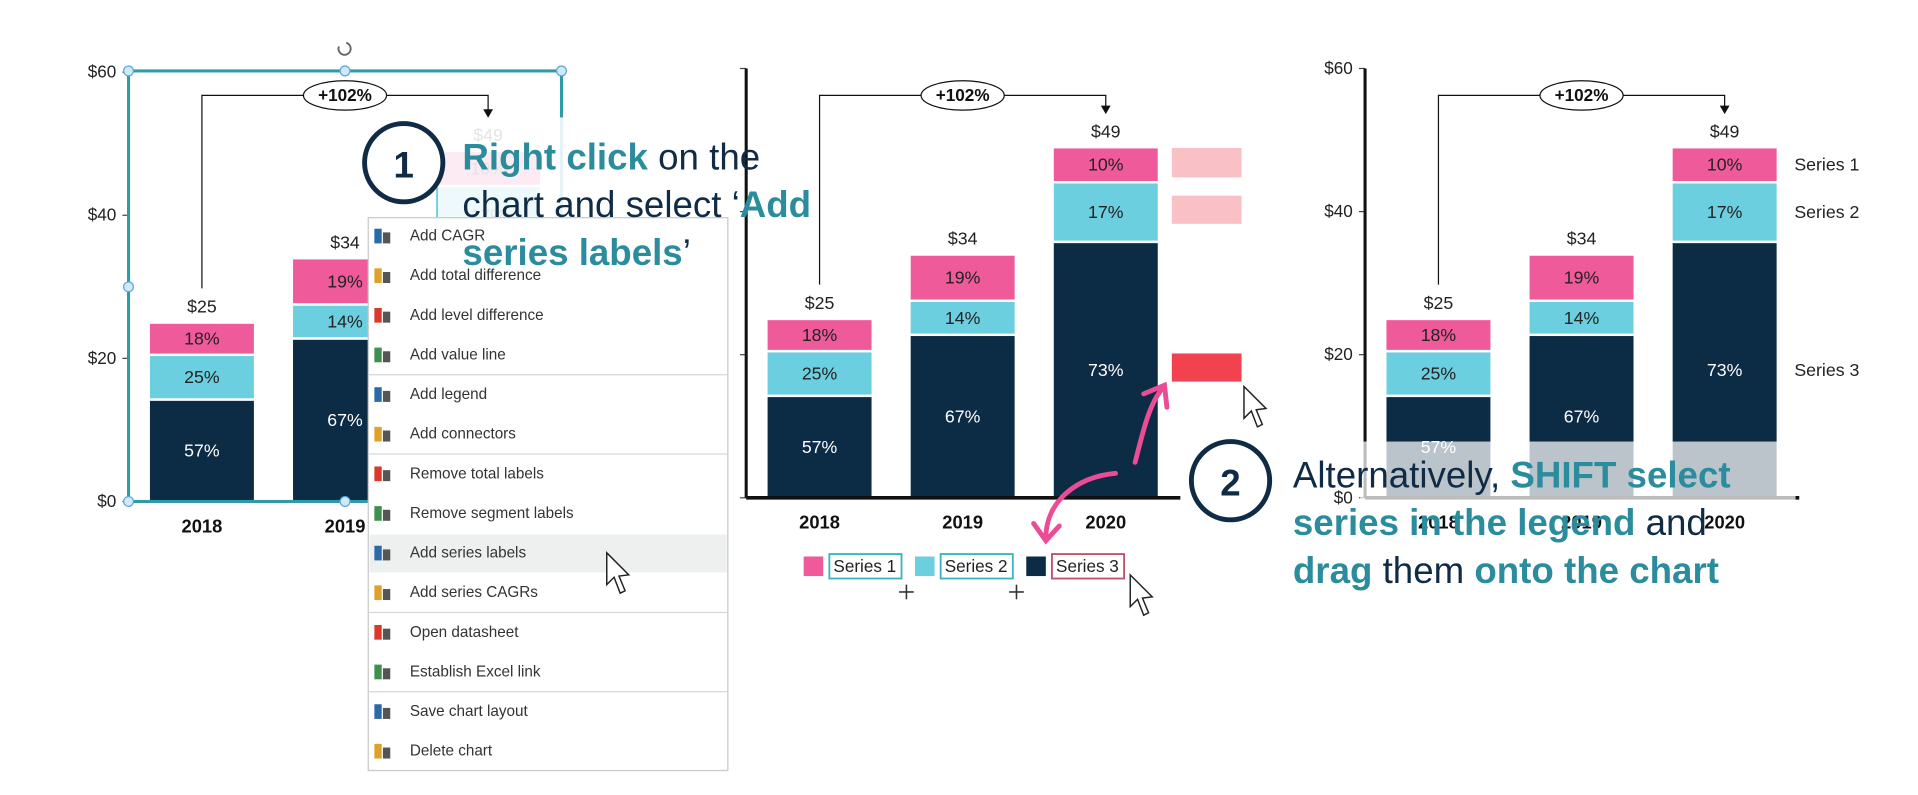 This screenshot has height=795, width=1918. What do you see at coordinates (1439, 373) in the screenshot?
I see `segment-label: 25%` at bounding box center [1439, 373].